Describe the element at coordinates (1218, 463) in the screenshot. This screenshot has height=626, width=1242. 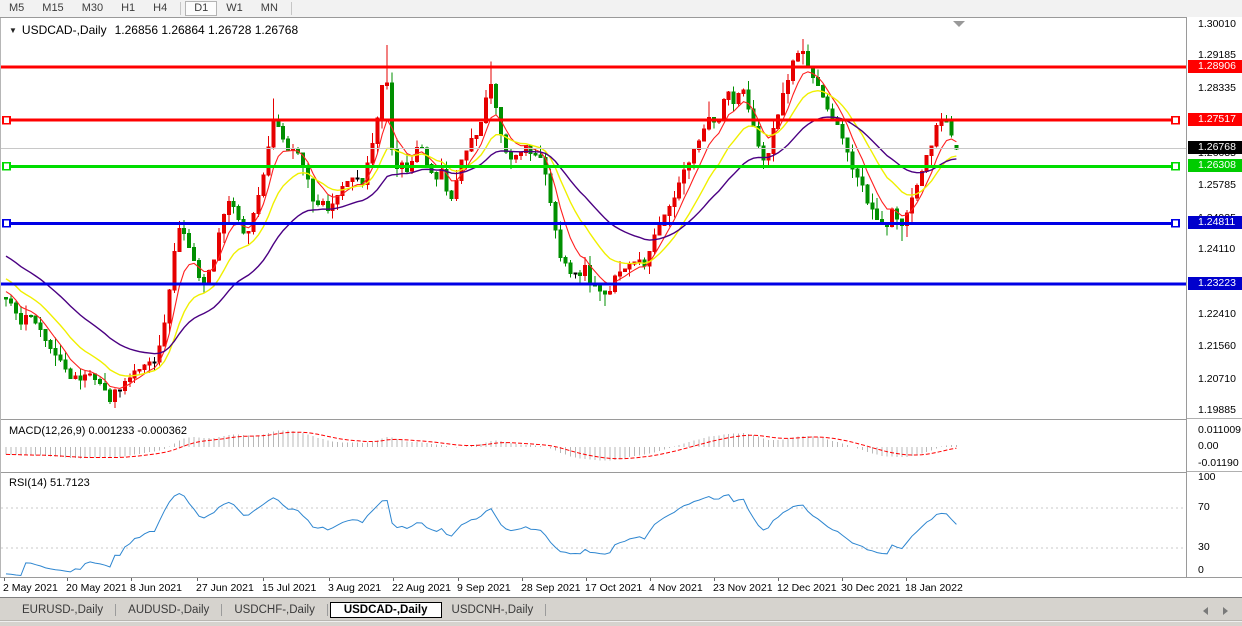
I see `macd-axis-label: -0.01190` at that location.